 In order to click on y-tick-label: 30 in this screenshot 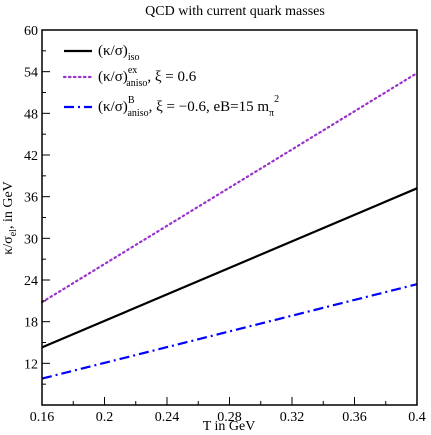, I will do `click(31, 239)`.